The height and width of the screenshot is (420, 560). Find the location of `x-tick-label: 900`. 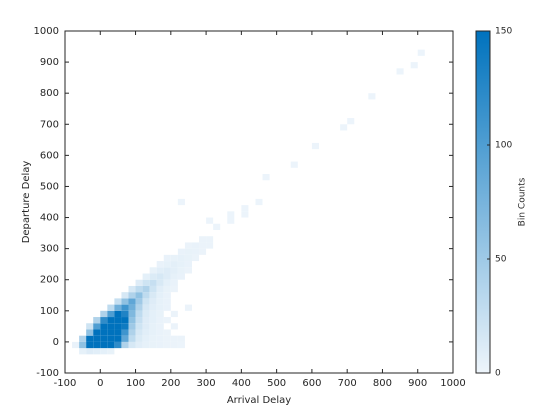

x-tick-label: 900 is located at coordinates (417, 383).